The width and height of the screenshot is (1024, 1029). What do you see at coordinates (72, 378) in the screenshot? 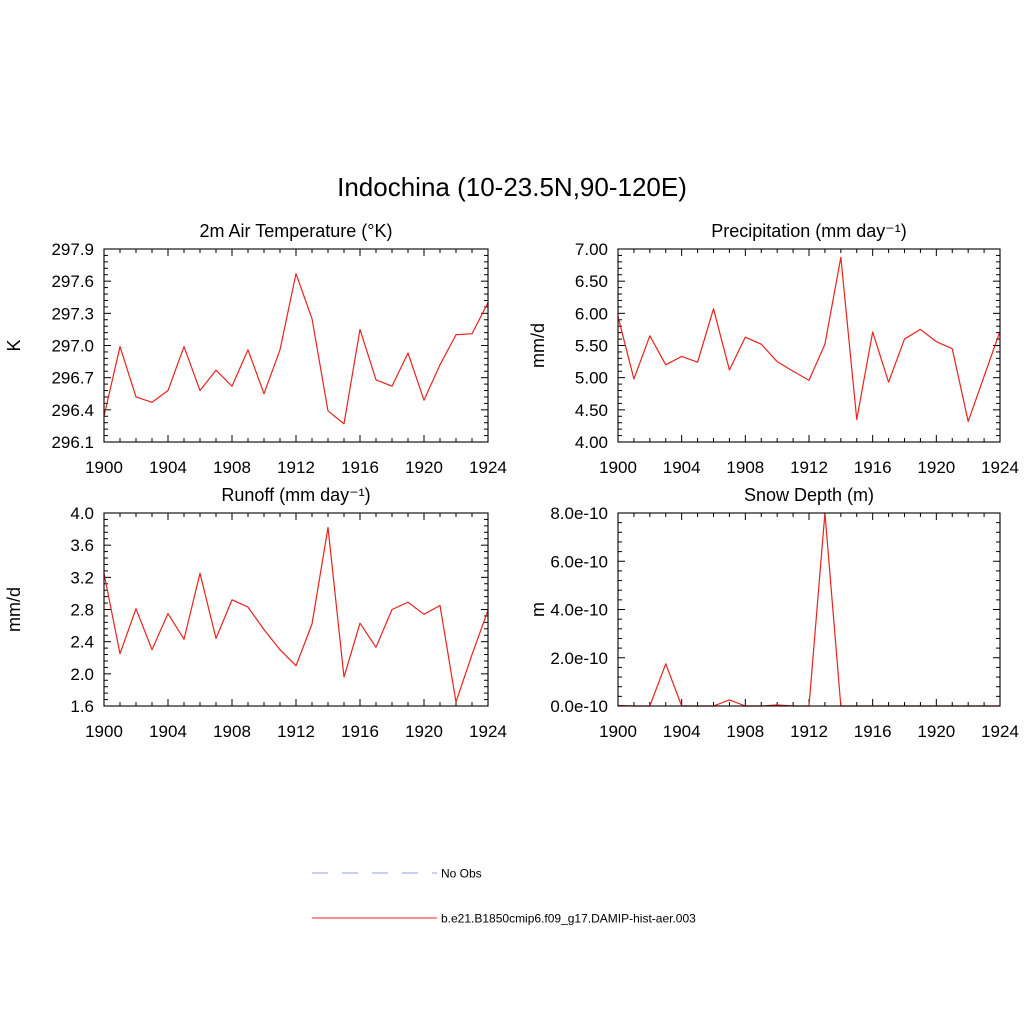
I see `y-tick-label: 296.7` at bounding box center [72, 378].